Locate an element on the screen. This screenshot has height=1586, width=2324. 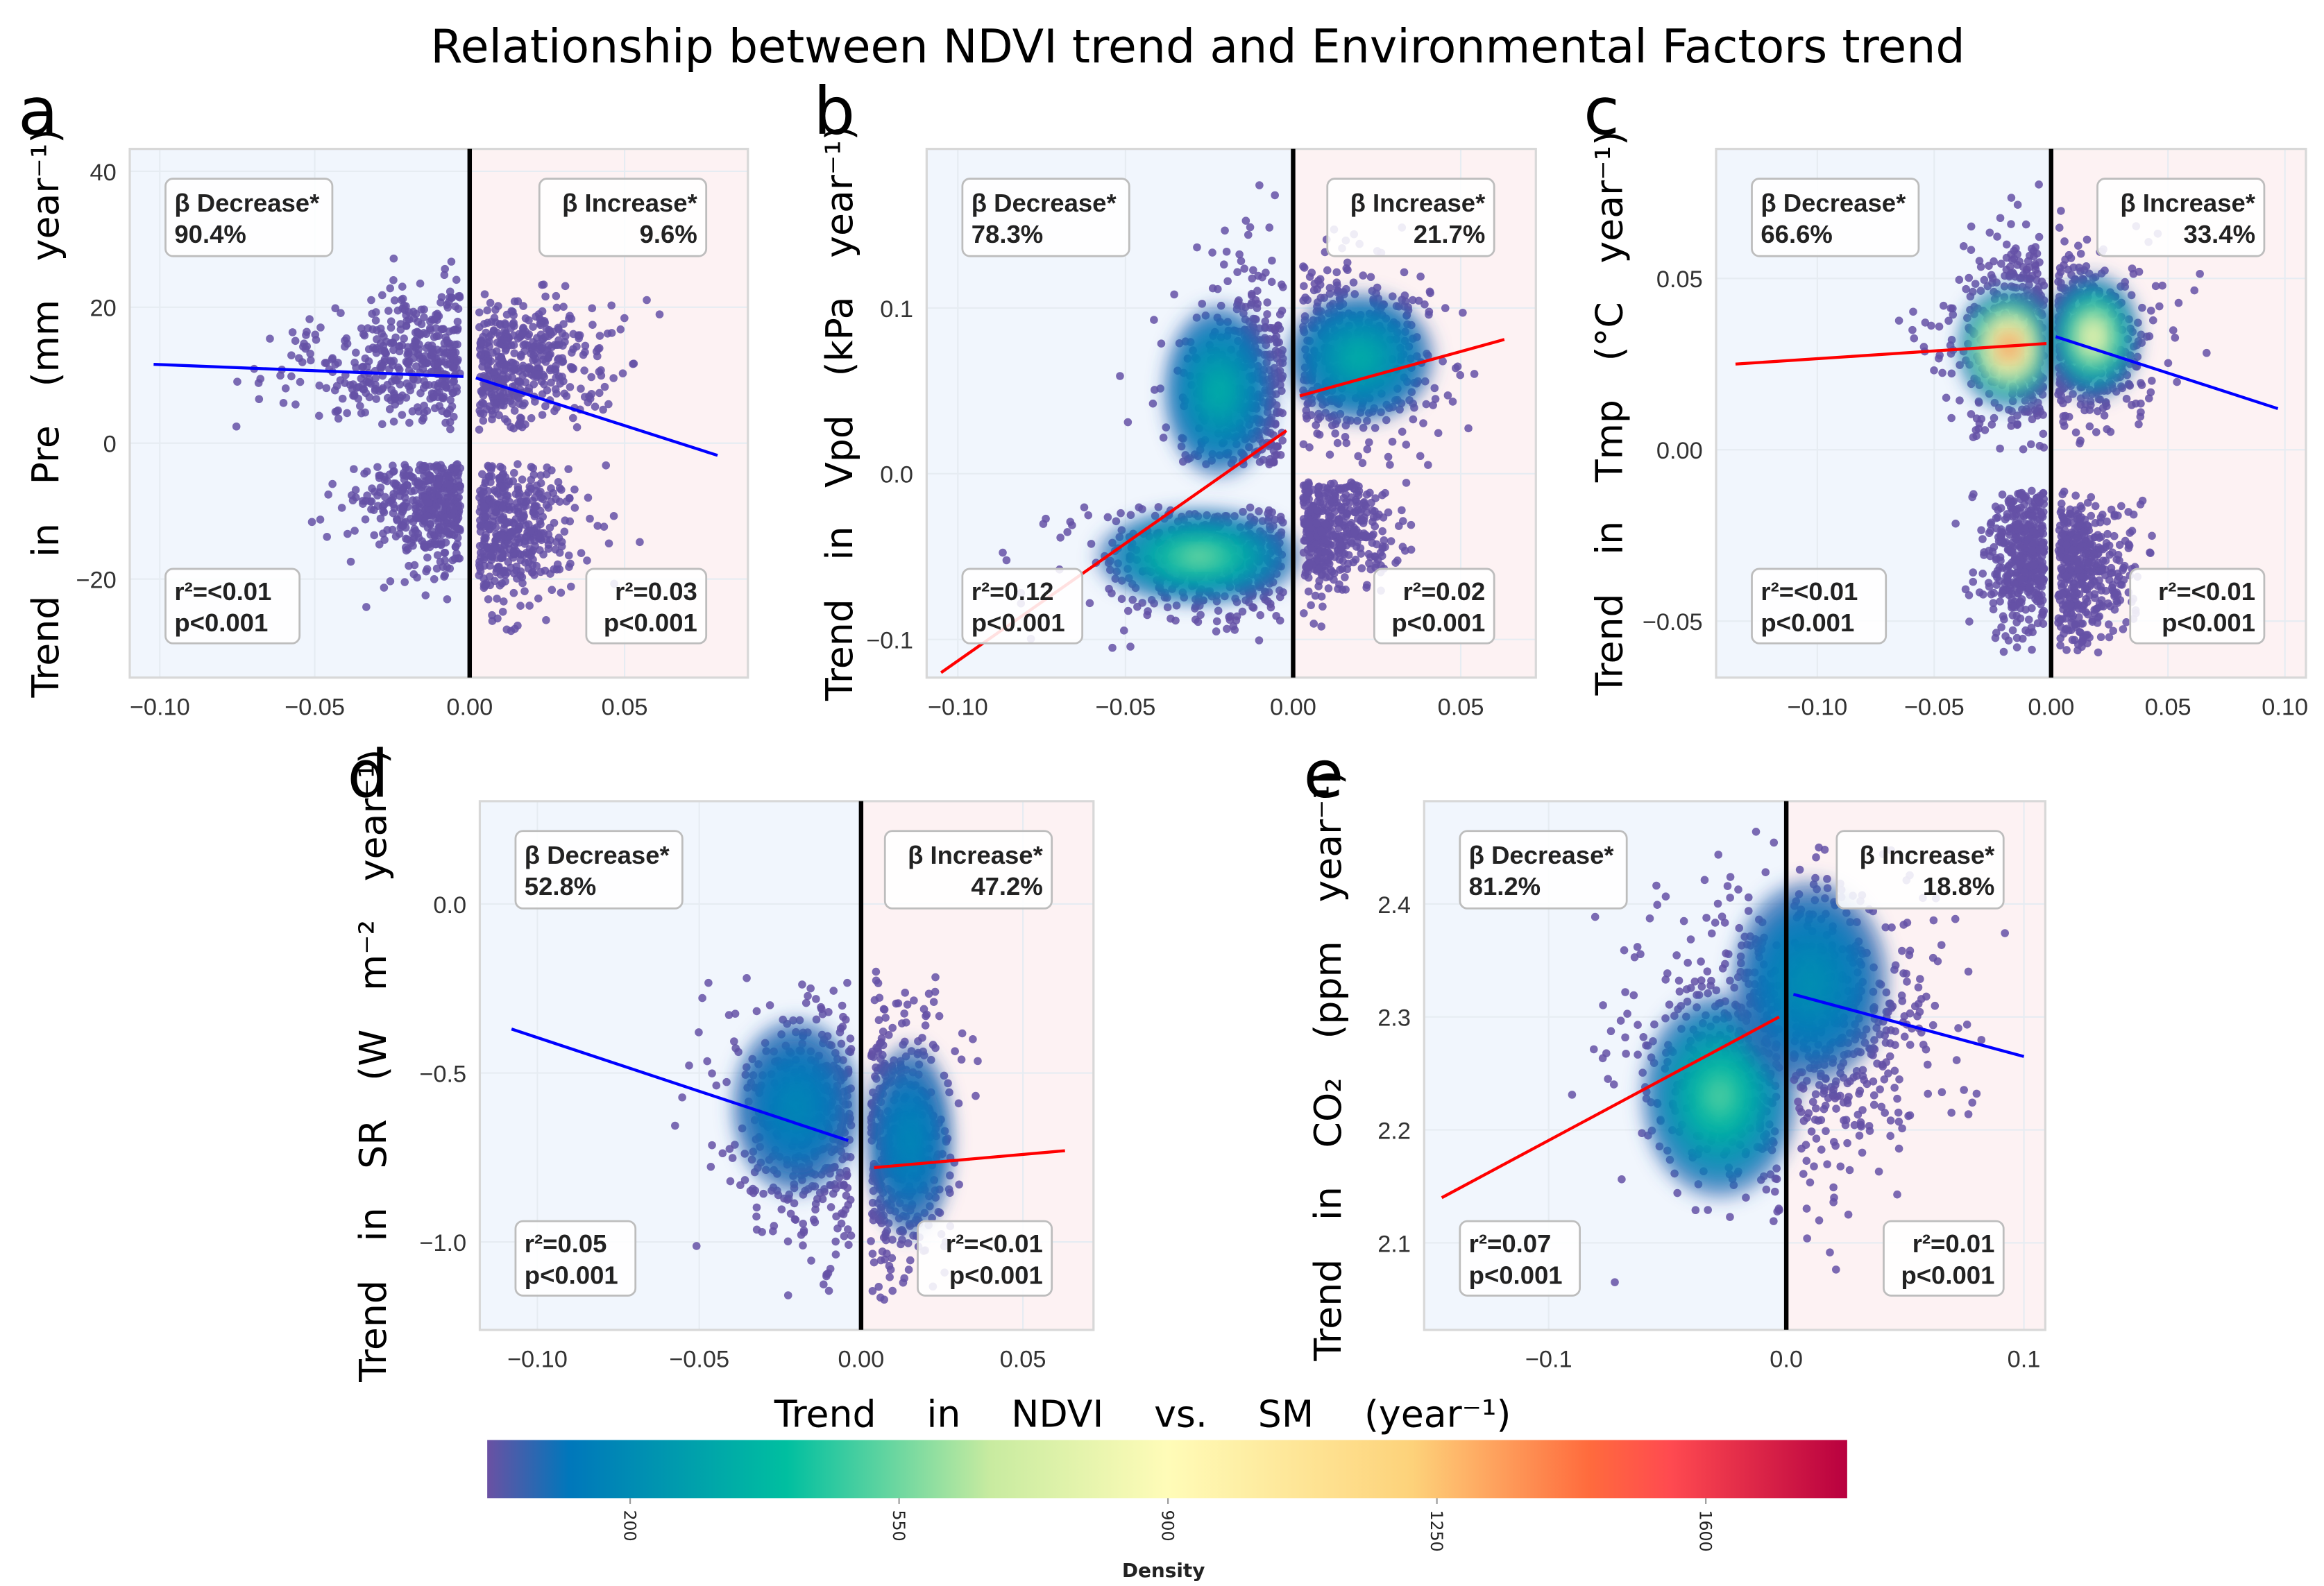
decrease-stats-box: r²=<0.01p<0.001 is located at coordinates (233, 606).